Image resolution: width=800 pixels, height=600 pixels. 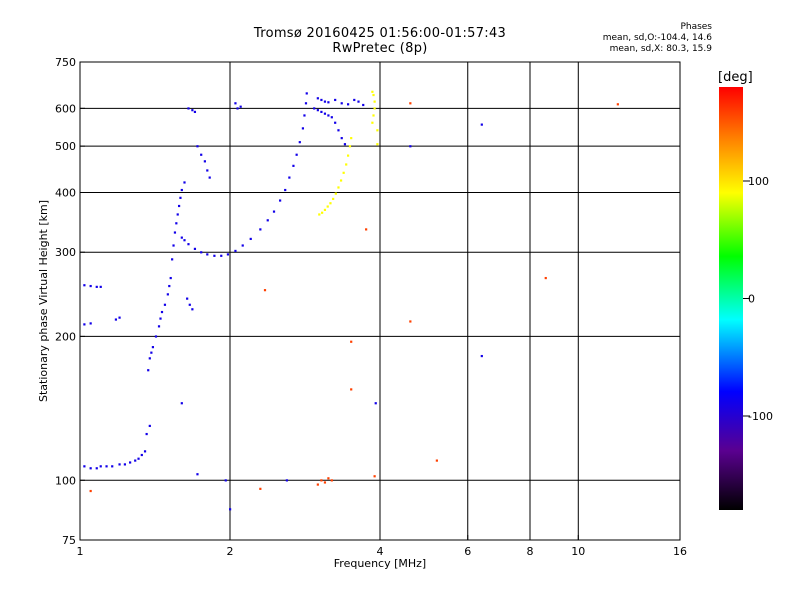 What do you see at coordinates (70, 301) in the screenshot?
I see `y-ticks: 75 100 200 300 400 500 600 750` at bounding box center [70, 301].